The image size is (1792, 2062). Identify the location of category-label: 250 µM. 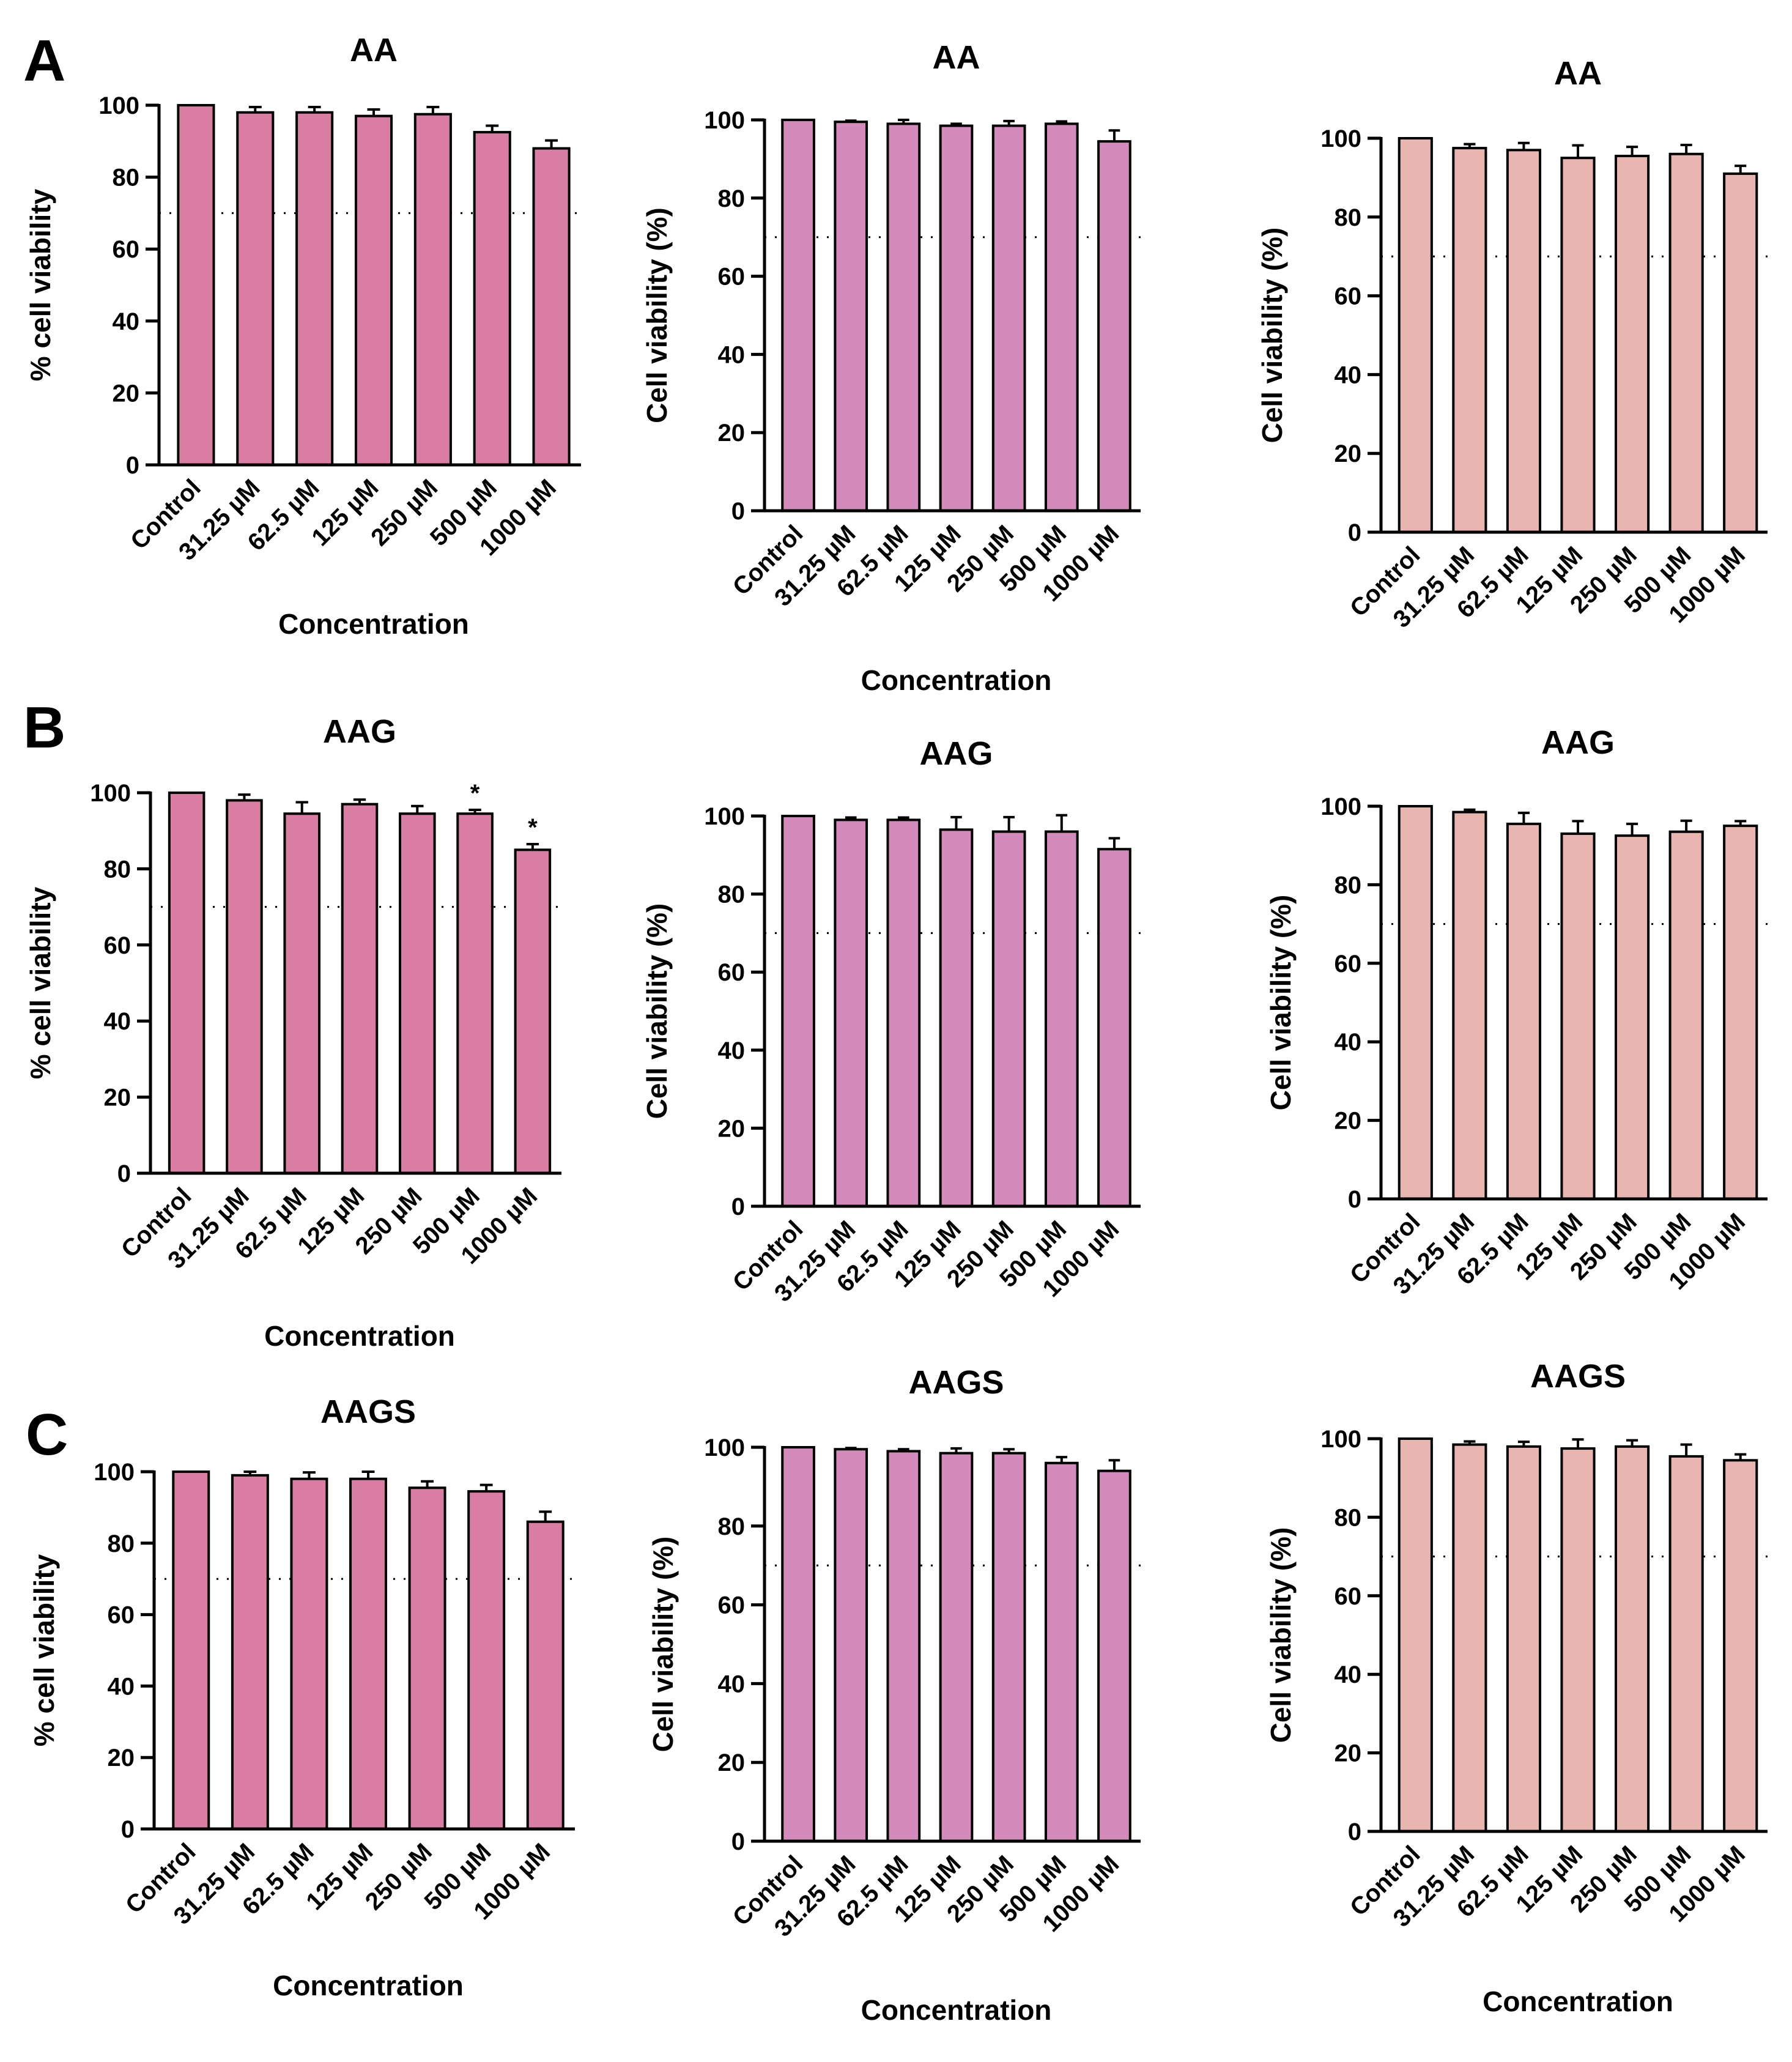
(404, 512).